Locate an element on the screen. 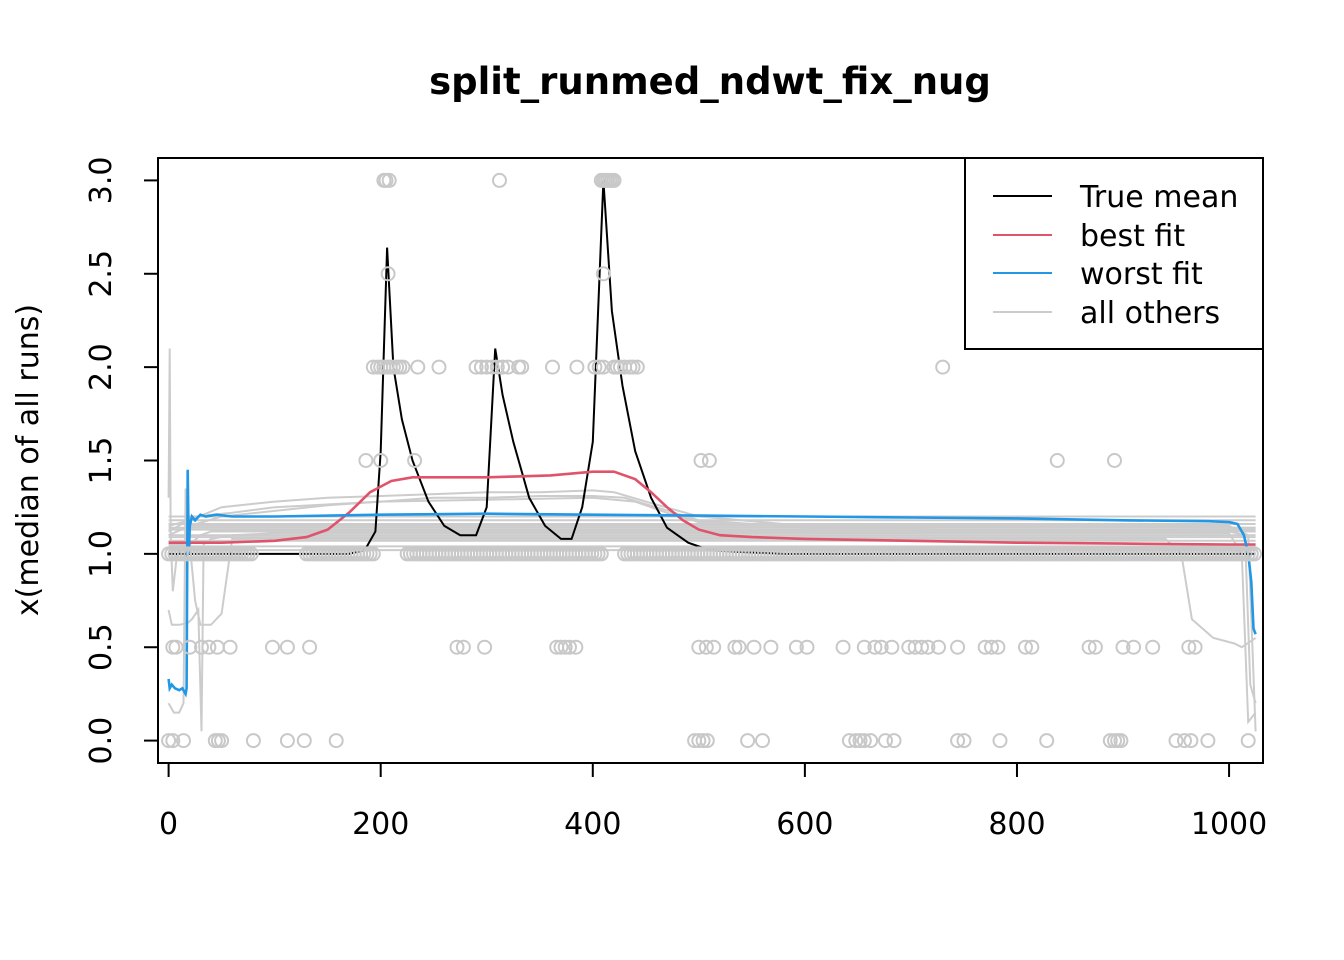  y-tick-label-6: 3.0 is located at coordinates (101, 181).